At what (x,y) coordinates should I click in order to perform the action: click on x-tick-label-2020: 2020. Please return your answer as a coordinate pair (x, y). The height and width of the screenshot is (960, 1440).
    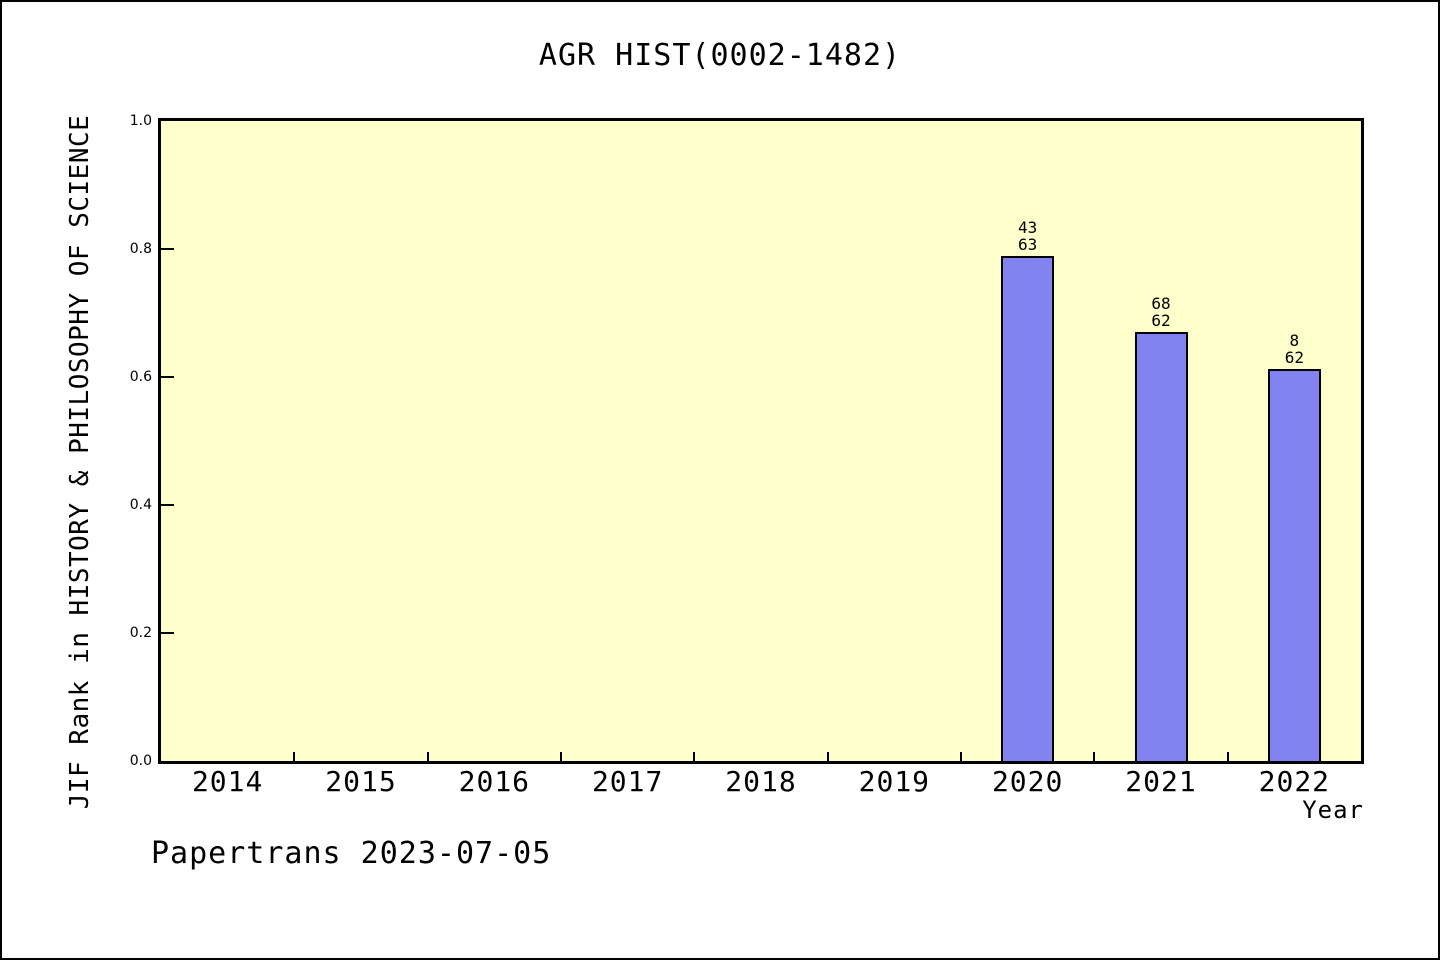
    Looking at the image, I should click on (1027, 781).